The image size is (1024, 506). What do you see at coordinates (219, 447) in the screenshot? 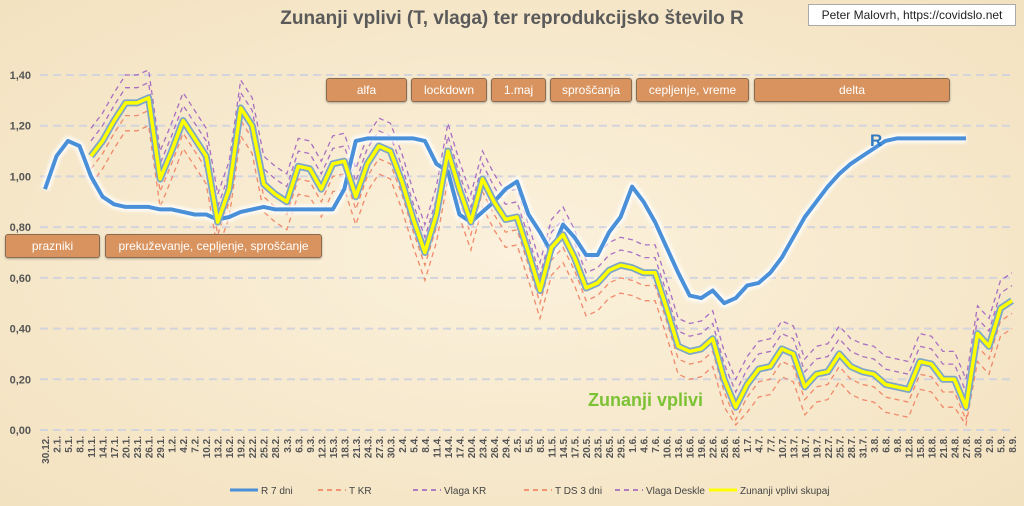
I see `x-tick-label: 13.2.` at bounding box center [219, 447].